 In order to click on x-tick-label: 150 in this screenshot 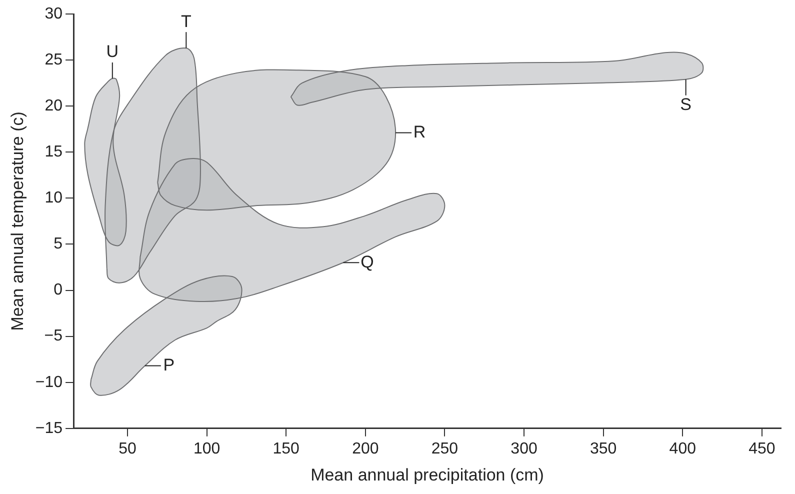, I will do `click(286, 449)`.